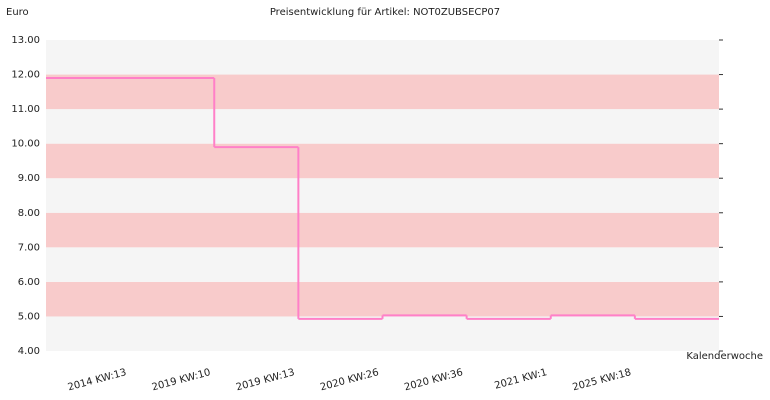  Describe the element at coordinates (724, 356) in the screenshot. I see `x-axis-label: Kalenderwoche` at that location.